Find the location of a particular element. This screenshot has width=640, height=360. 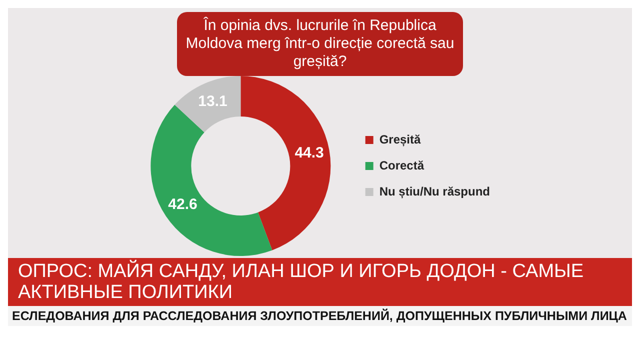

legend-label: Nu știu/Nu răspund is located at coordinates (434, 191).